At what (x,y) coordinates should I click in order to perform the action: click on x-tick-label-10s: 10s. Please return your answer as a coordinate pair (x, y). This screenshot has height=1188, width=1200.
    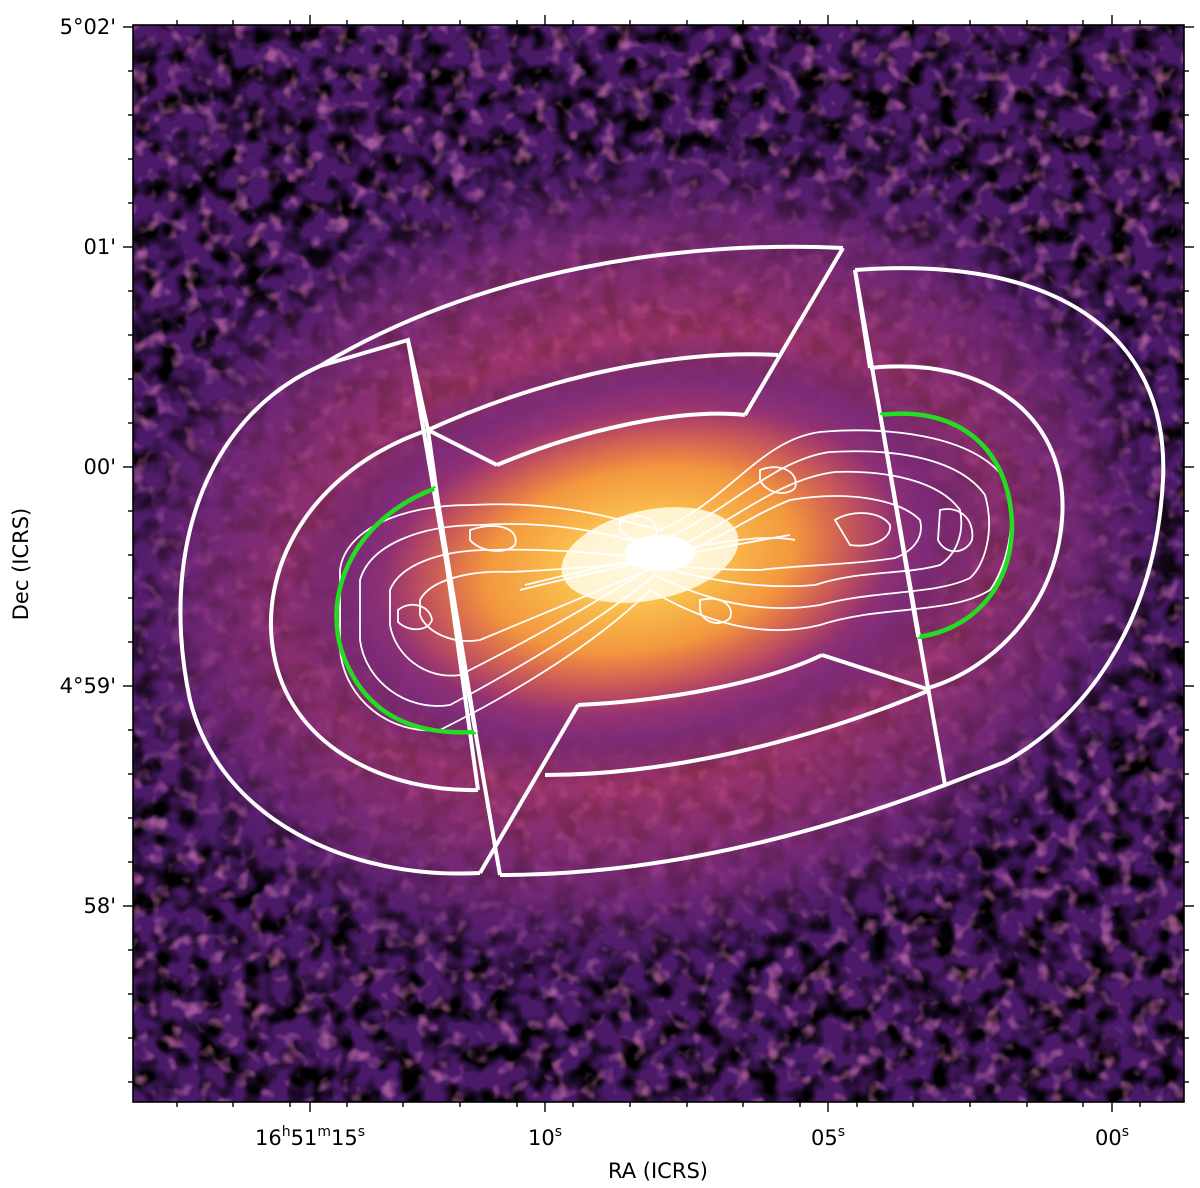
    Looking at the image, I should click on (545, 1137).